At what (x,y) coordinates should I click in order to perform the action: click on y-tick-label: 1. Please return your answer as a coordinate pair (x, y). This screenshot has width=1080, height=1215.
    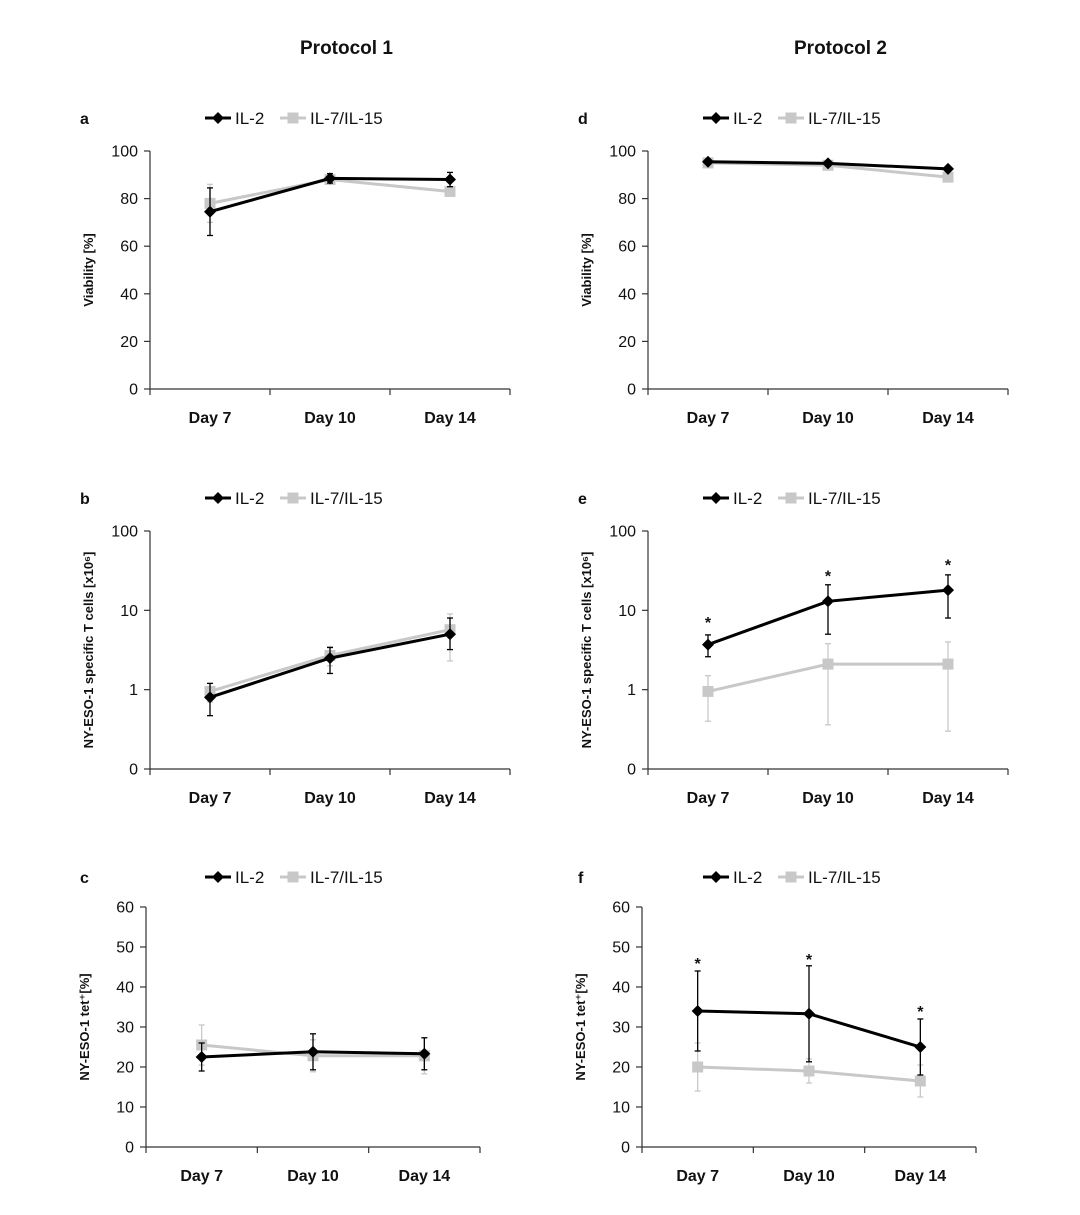
    Looking at the image, I should click on (133, 690).